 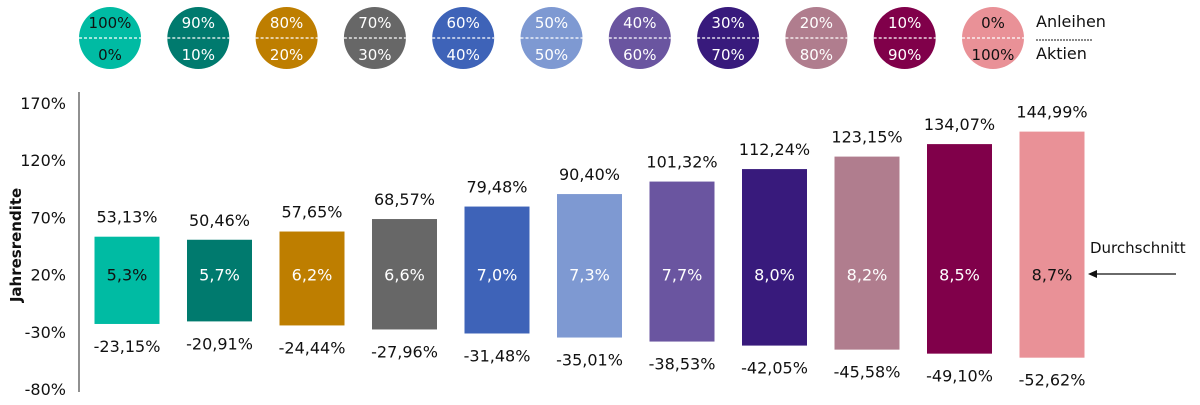 I want to click on max-return-label: 57,65%, so click(x=311, y=212).